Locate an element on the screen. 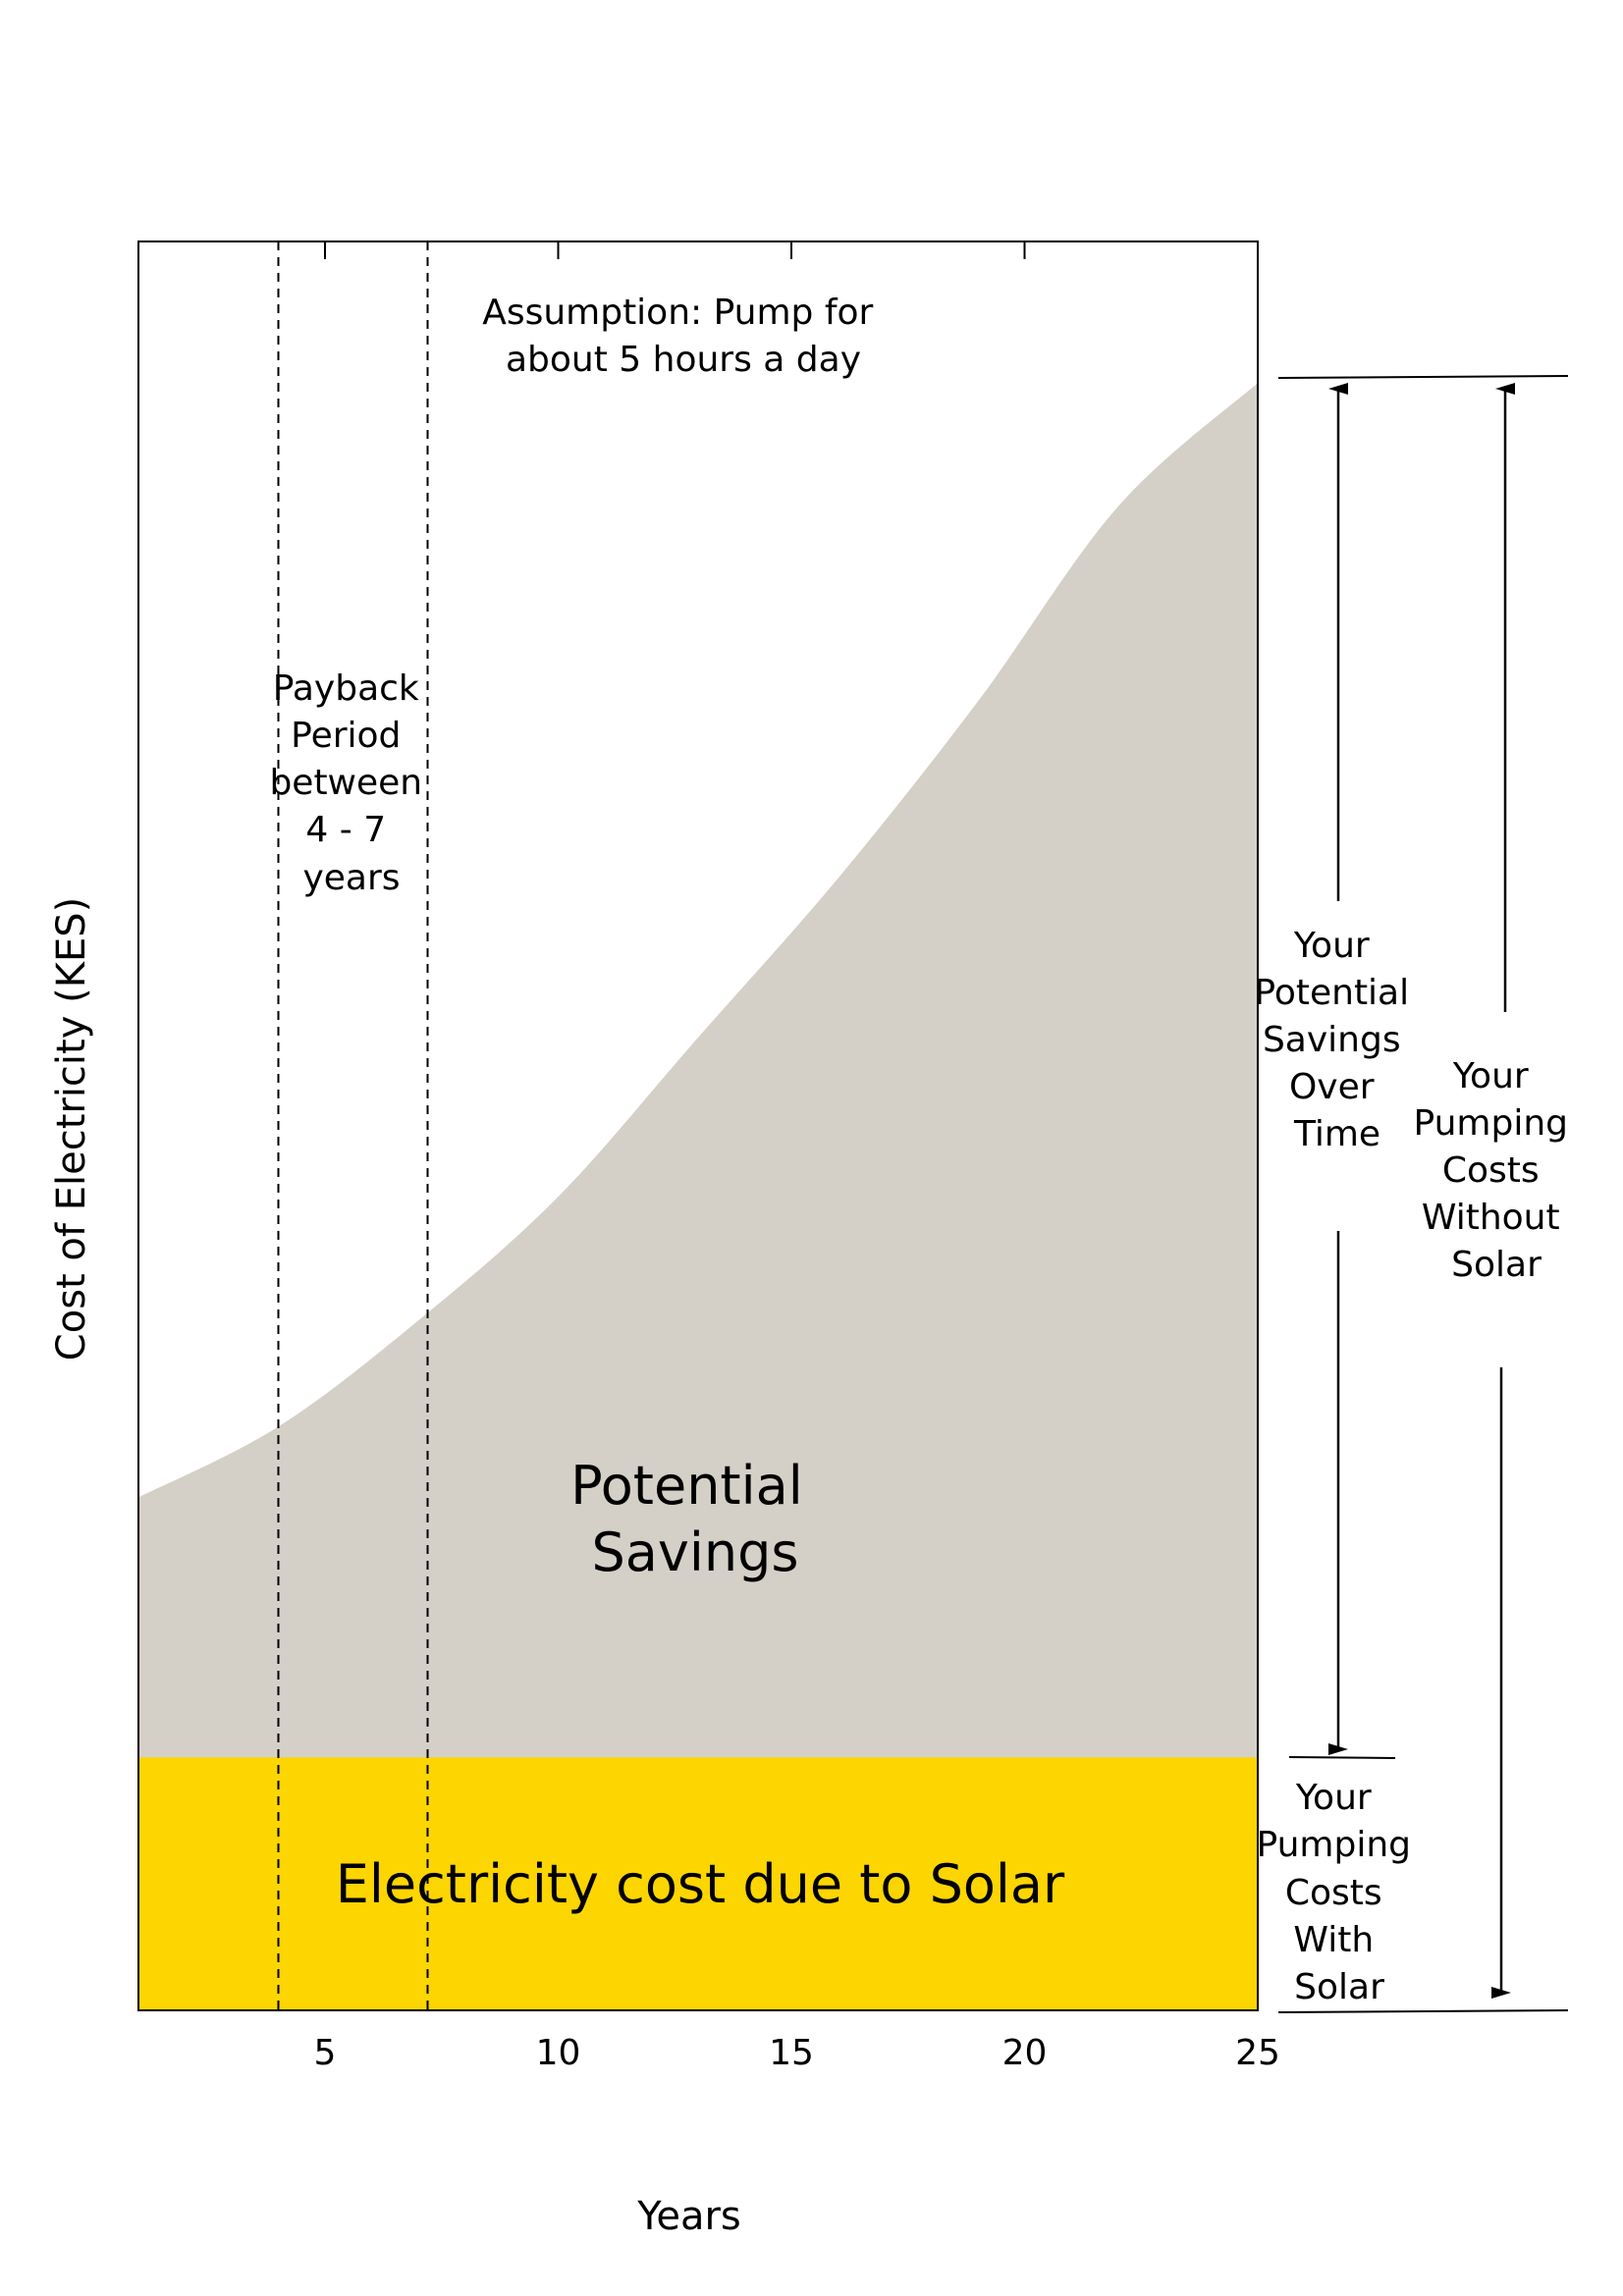 The height and width of the screenshot is (2296, 1623). cs-line-4: With is located at coordinates (1334, 1940).